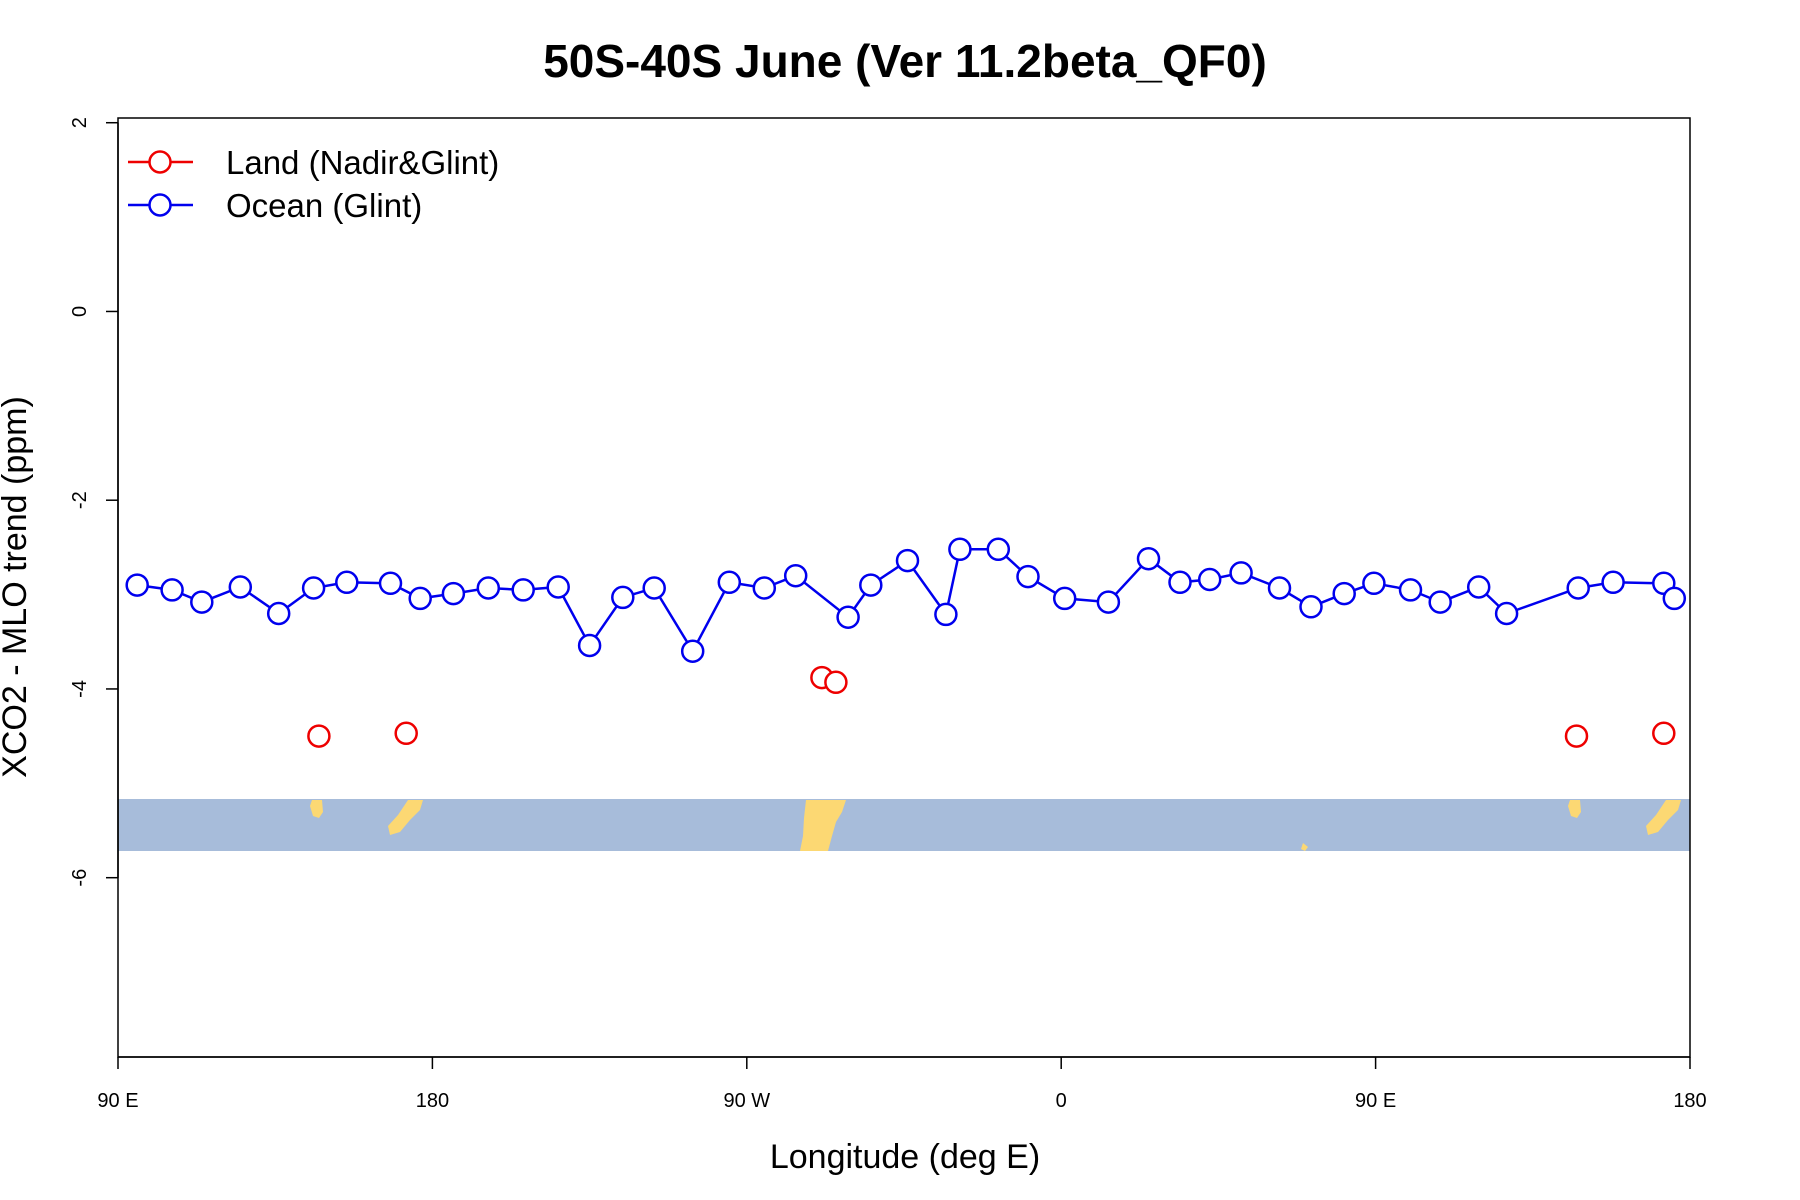 Image resolution: width=1800 pixels, height=1200 pixels. Describe the element at coordinates (80, 122) in the screenshot. I see `y-tick-label: 2` at that location.